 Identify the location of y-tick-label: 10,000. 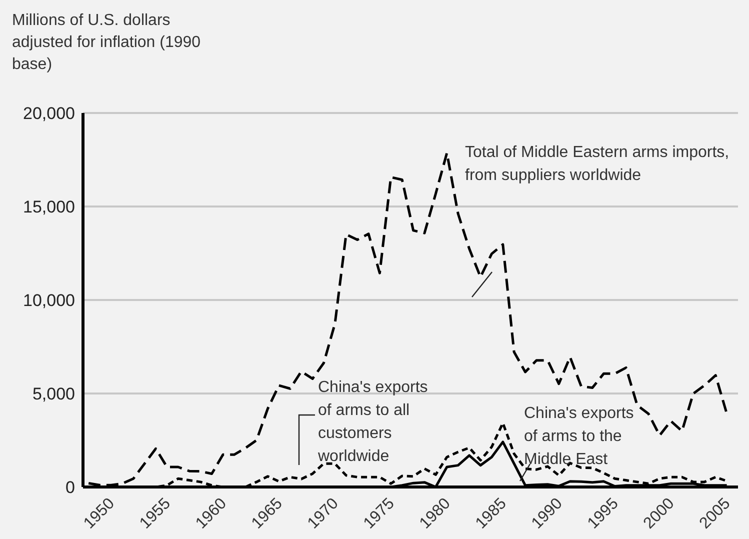
(49, 300).